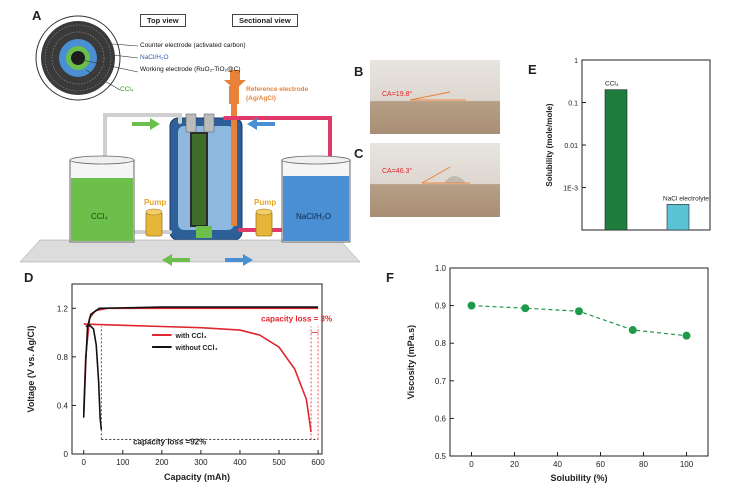  I want to click on with-ccl4-charge-line, so click(200, 359).